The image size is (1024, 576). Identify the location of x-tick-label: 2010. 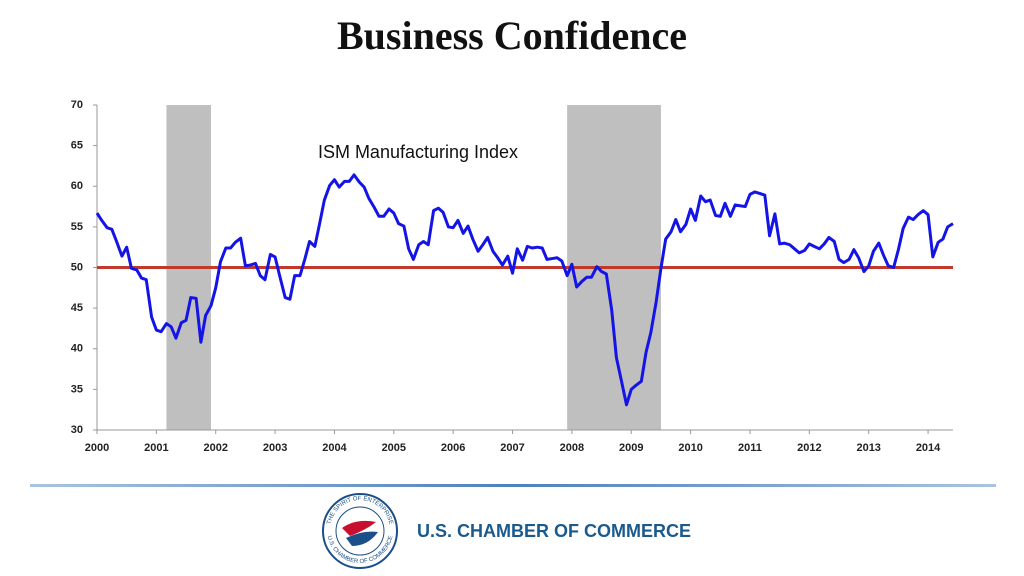
(690, 448).